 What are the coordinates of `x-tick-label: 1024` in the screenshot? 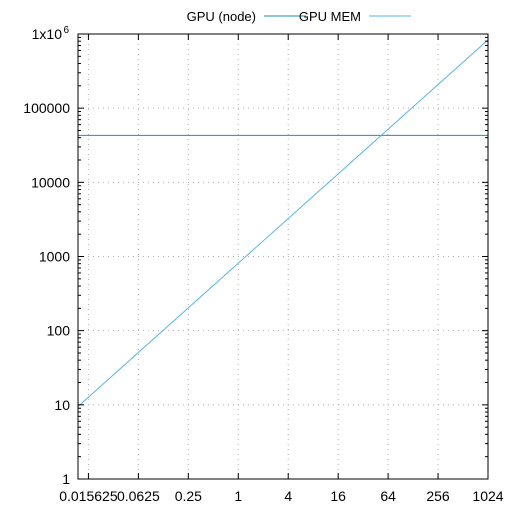 It's located at (487, 496).